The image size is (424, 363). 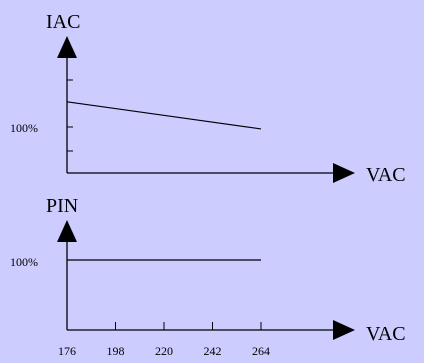 What do you see at coordinates (116, 351) in the screenshot?
I see `pin-x-tick-label: 198` at bounding box center [116, 351].